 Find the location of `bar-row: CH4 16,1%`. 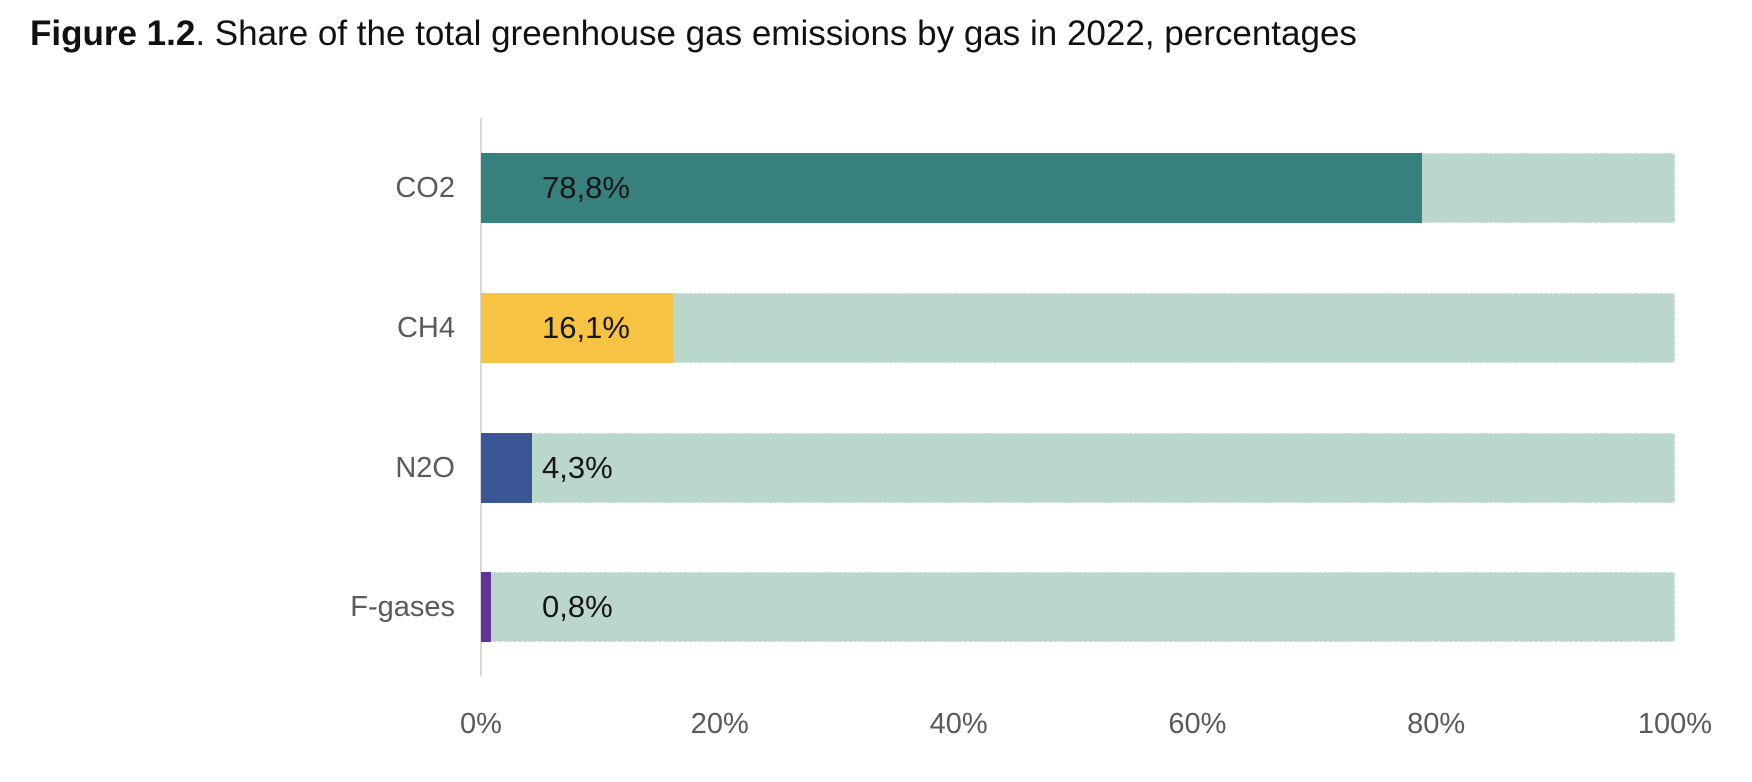

bar-row: CH4 16,1% is located at coordinates (876, 328).